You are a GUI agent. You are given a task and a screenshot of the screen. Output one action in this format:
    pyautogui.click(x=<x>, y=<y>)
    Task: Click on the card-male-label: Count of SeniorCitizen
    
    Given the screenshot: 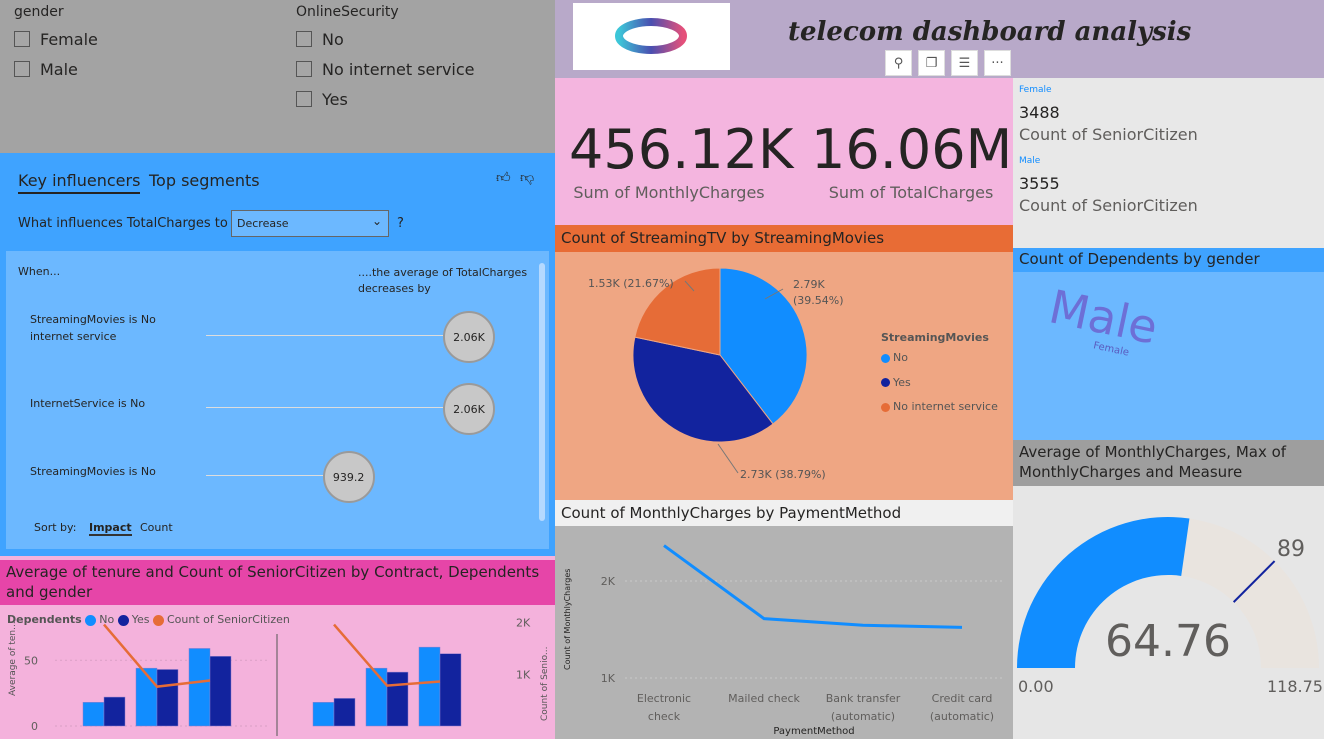 What is the action you would take?
    pyautogui.click(x=1108, y=205)
    